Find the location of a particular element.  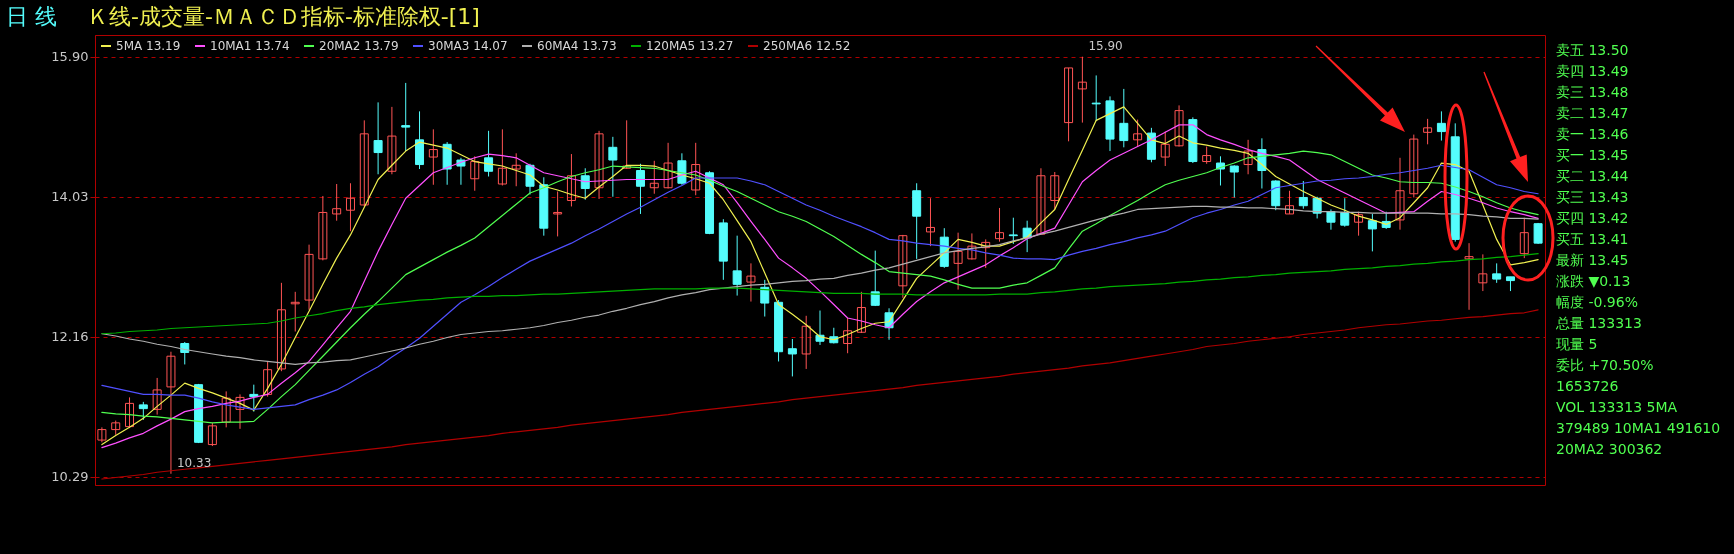

text: 买二 13.44 is located at coordinates (1593, 176).